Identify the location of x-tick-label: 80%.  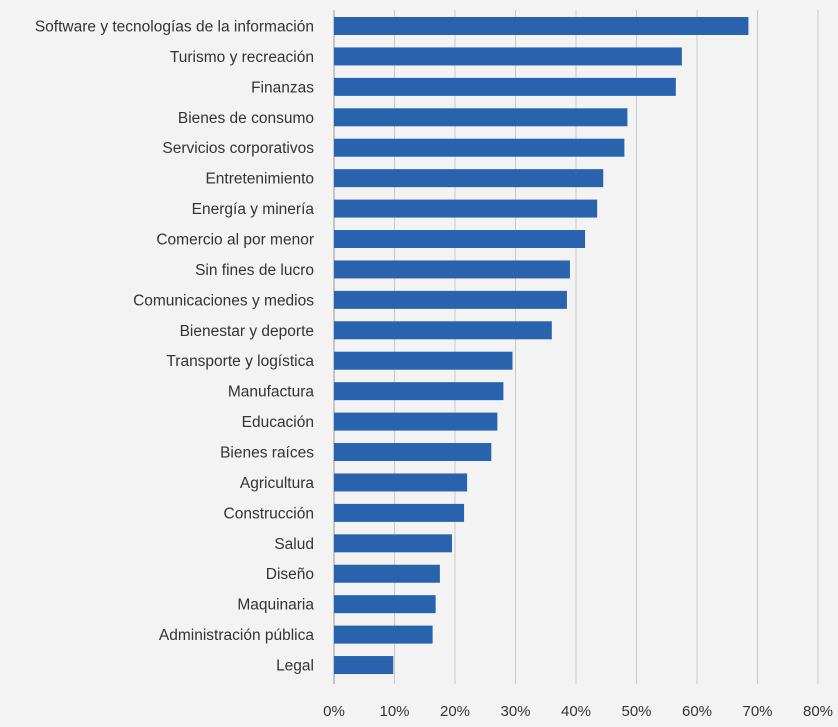
(818, 711).